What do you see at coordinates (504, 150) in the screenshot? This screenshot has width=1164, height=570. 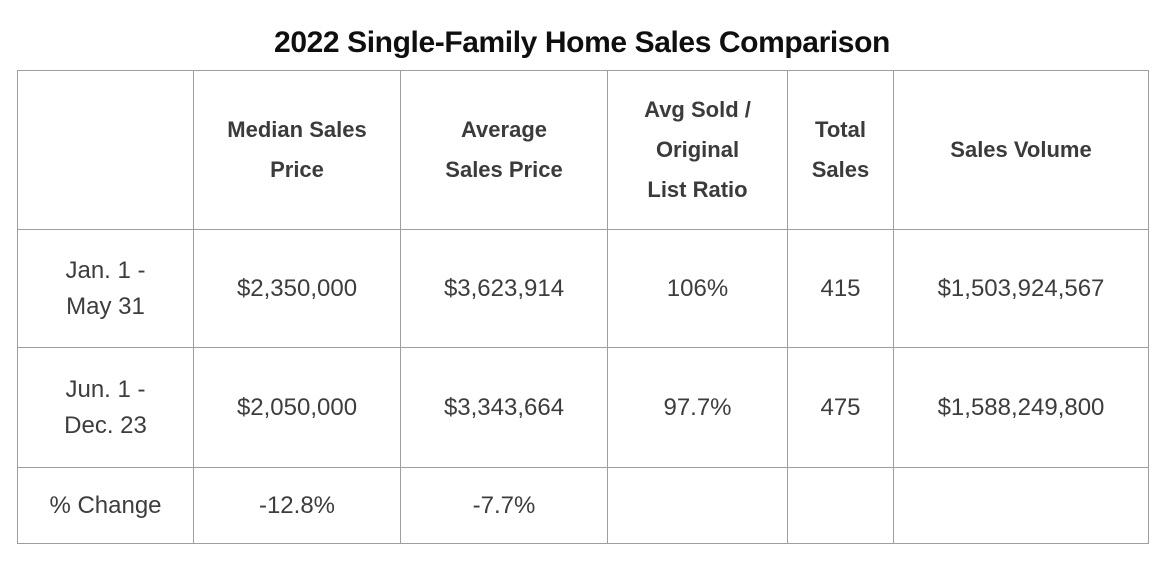 I see `col-header-average-sales-price: Average Sales Price` at bounding box center [504, 150].